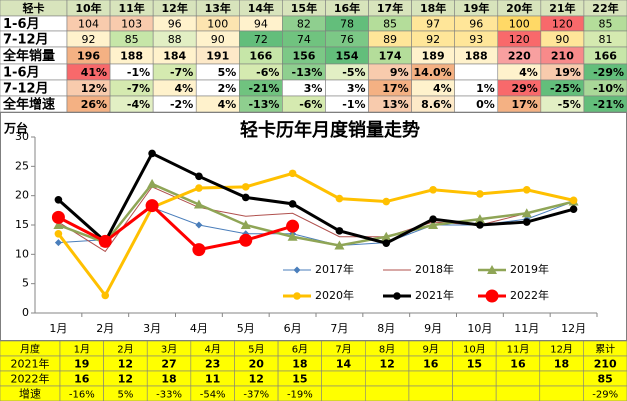  I want to click on chart-title: 轻卡历年月度销量走势, so click(330, 130).